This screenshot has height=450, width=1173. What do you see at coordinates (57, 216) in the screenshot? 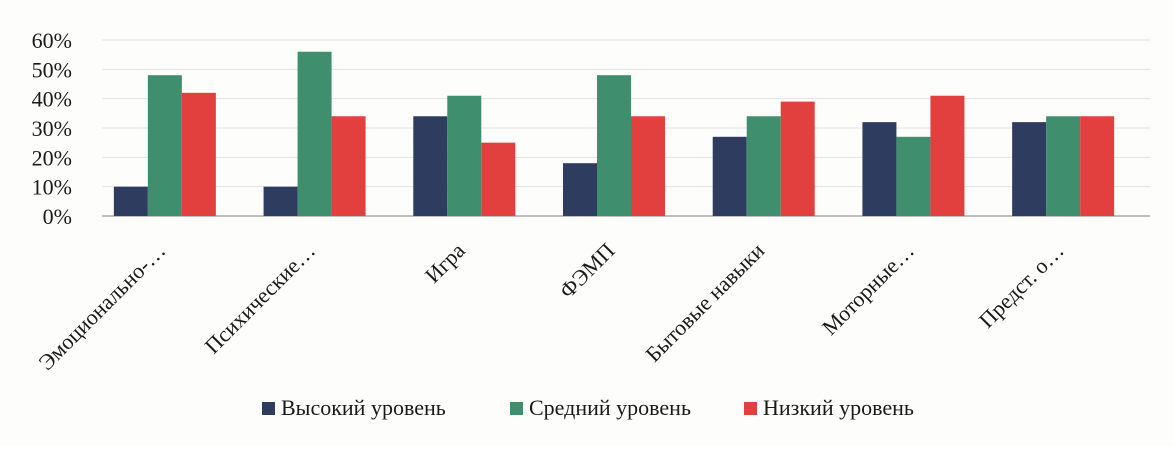
I see `y-tick-label: 0%` at bounding box center [57, 216].